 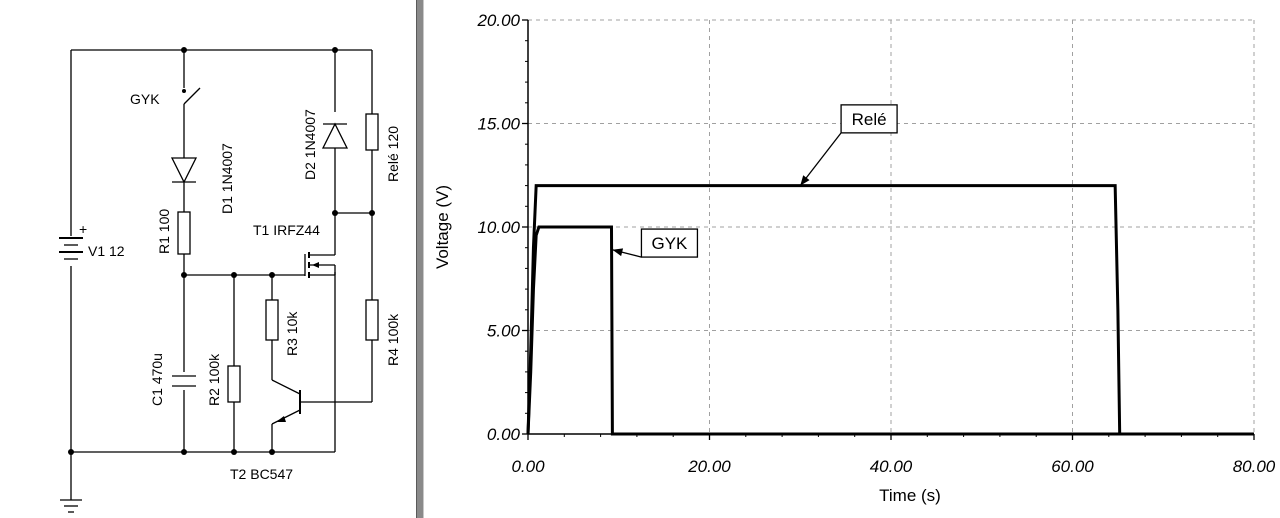 I want to click on label-r3: R3 10k, so click(x=292, y=333).